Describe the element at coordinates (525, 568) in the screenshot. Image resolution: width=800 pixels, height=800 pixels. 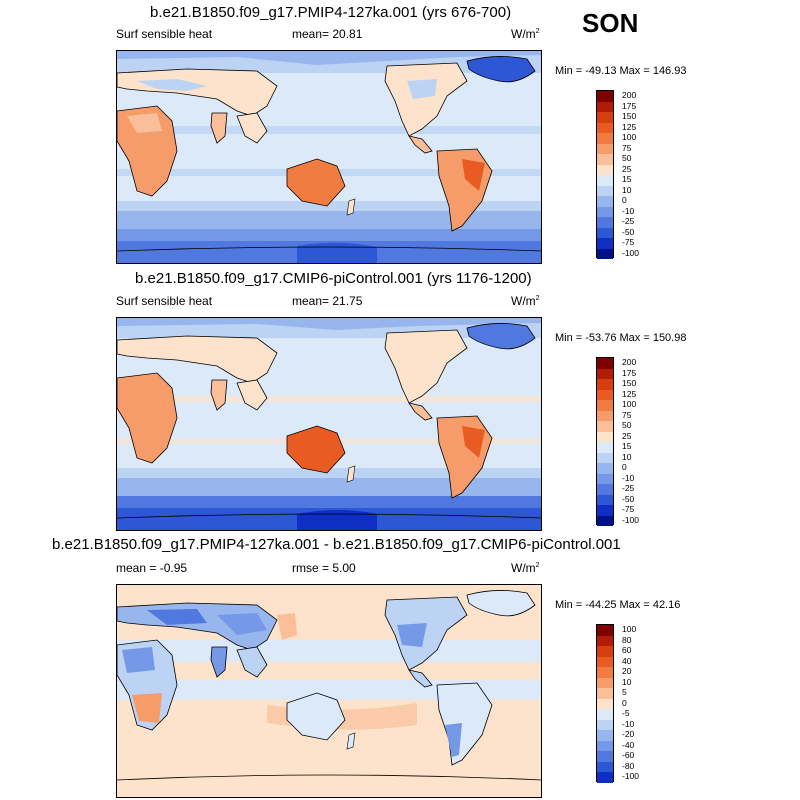
I see `panel-3-units: W/m2` at that location.